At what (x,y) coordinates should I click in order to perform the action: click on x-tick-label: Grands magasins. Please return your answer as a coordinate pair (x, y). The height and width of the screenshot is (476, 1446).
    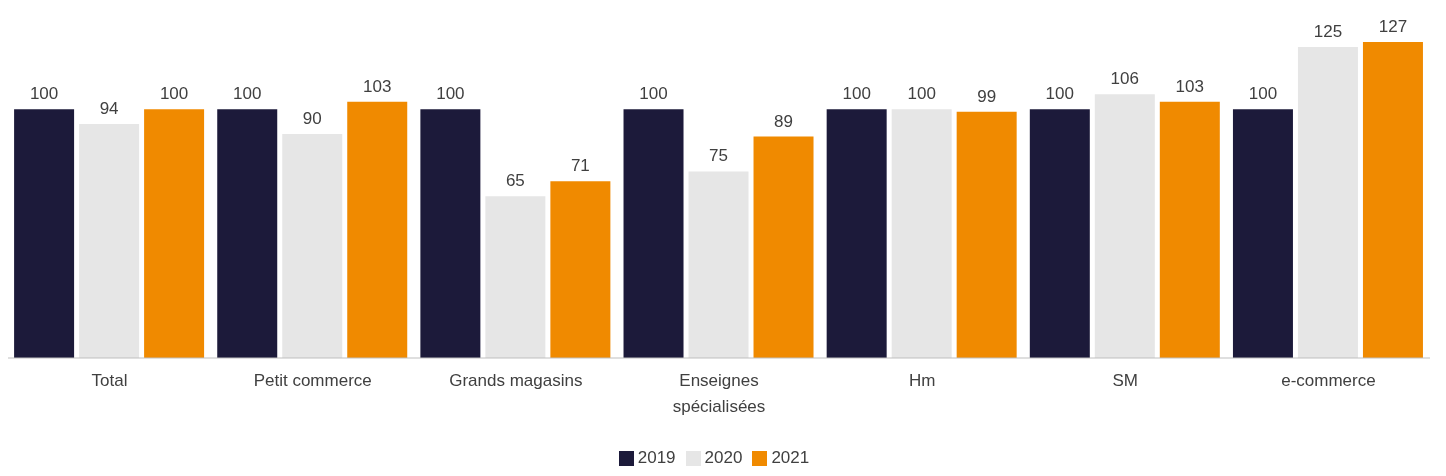
    Looking at the image, I should click on (516, 381).